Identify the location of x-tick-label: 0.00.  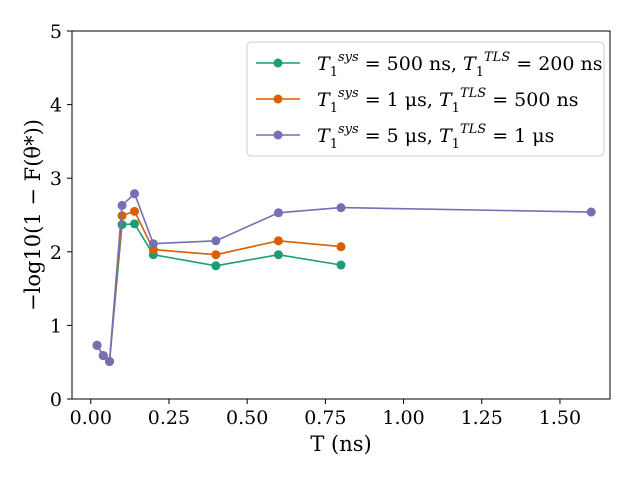
(91, 418).